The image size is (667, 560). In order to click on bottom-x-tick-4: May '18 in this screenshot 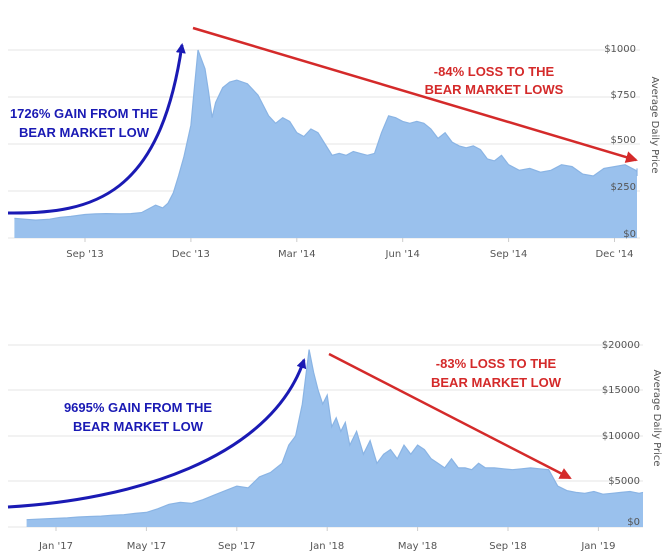, I will do `click(417, 546)`.